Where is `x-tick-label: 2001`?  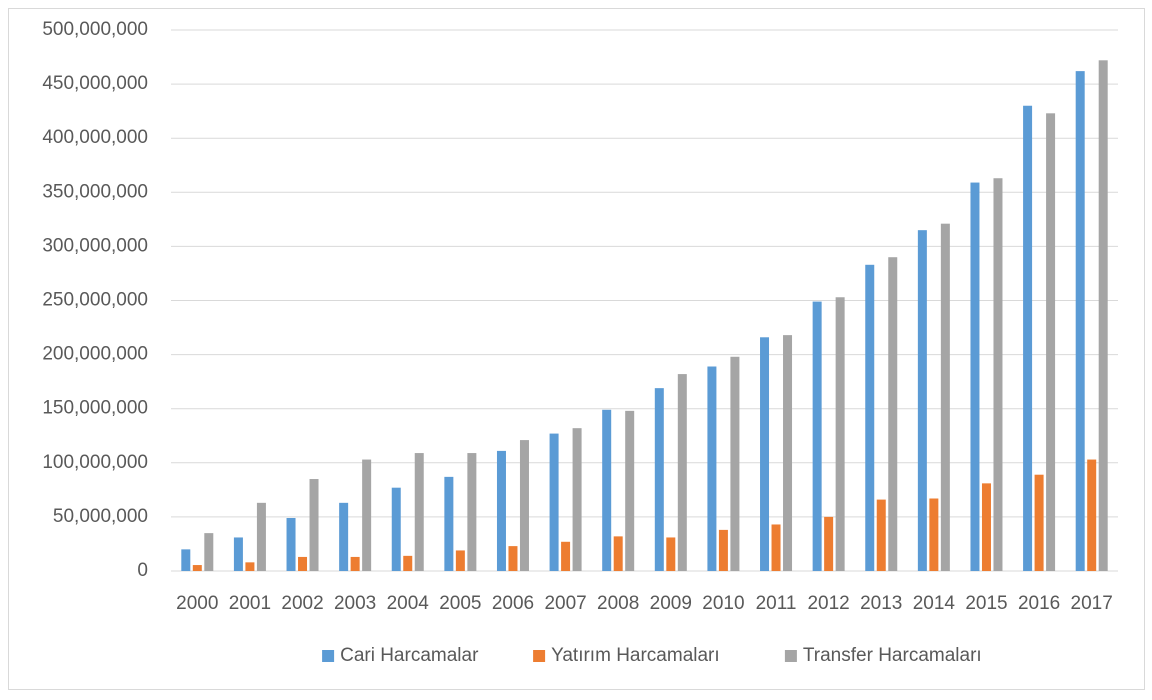 x-tick-label: 2001 is located at coordinates (250, 603).